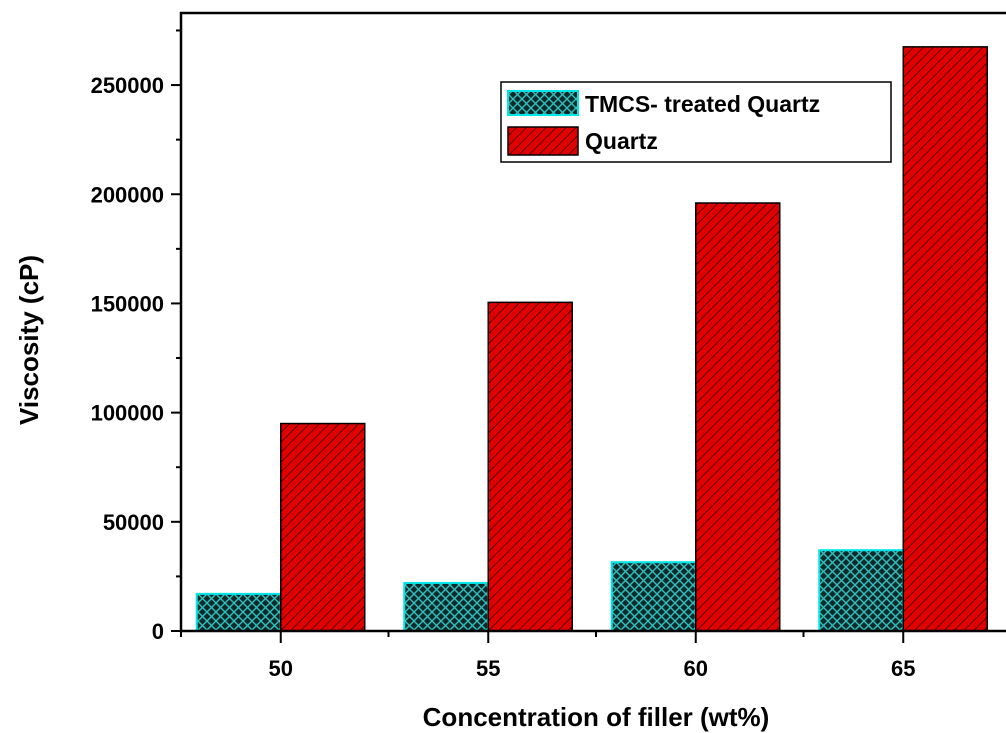 The image size is (1006, 733). What do you see at coordinates (596, 717) in the screenshot?
I see `x-axis-title: Concentration of filler (wt%)` at bounding box center [596, 717].